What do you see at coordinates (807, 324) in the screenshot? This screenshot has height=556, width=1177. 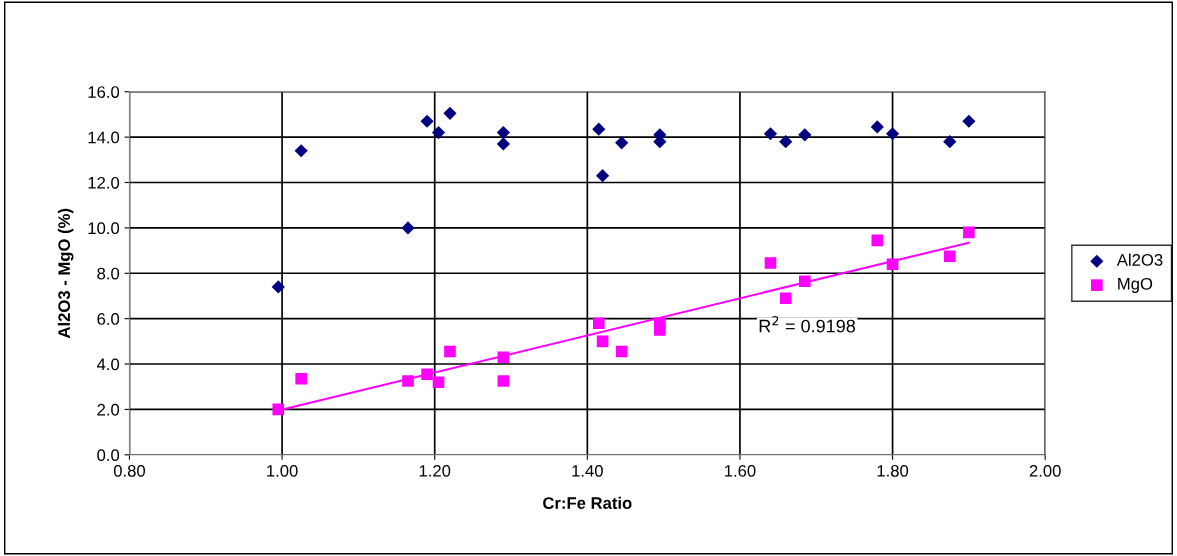 I see `annotation: R$^{2}$ = 0.9198` at bounding box center [807, 324].